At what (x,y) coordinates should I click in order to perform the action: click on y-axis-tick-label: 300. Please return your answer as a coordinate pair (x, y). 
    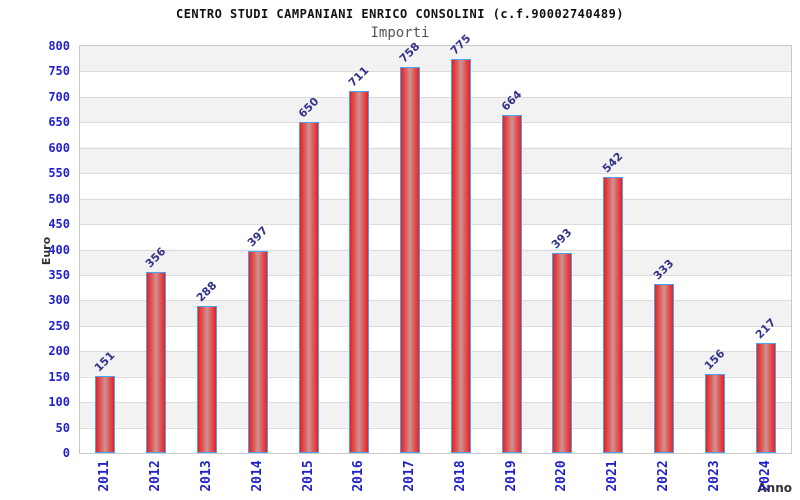
    Looking at the image, I should click on (59, 300).